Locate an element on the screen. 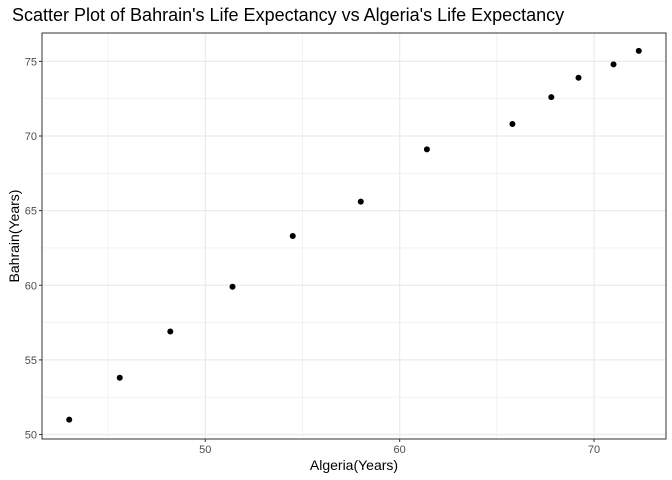 This screenshot has width=672, height=480. y-tick-label: 75 is located at coordinates (31, 62).